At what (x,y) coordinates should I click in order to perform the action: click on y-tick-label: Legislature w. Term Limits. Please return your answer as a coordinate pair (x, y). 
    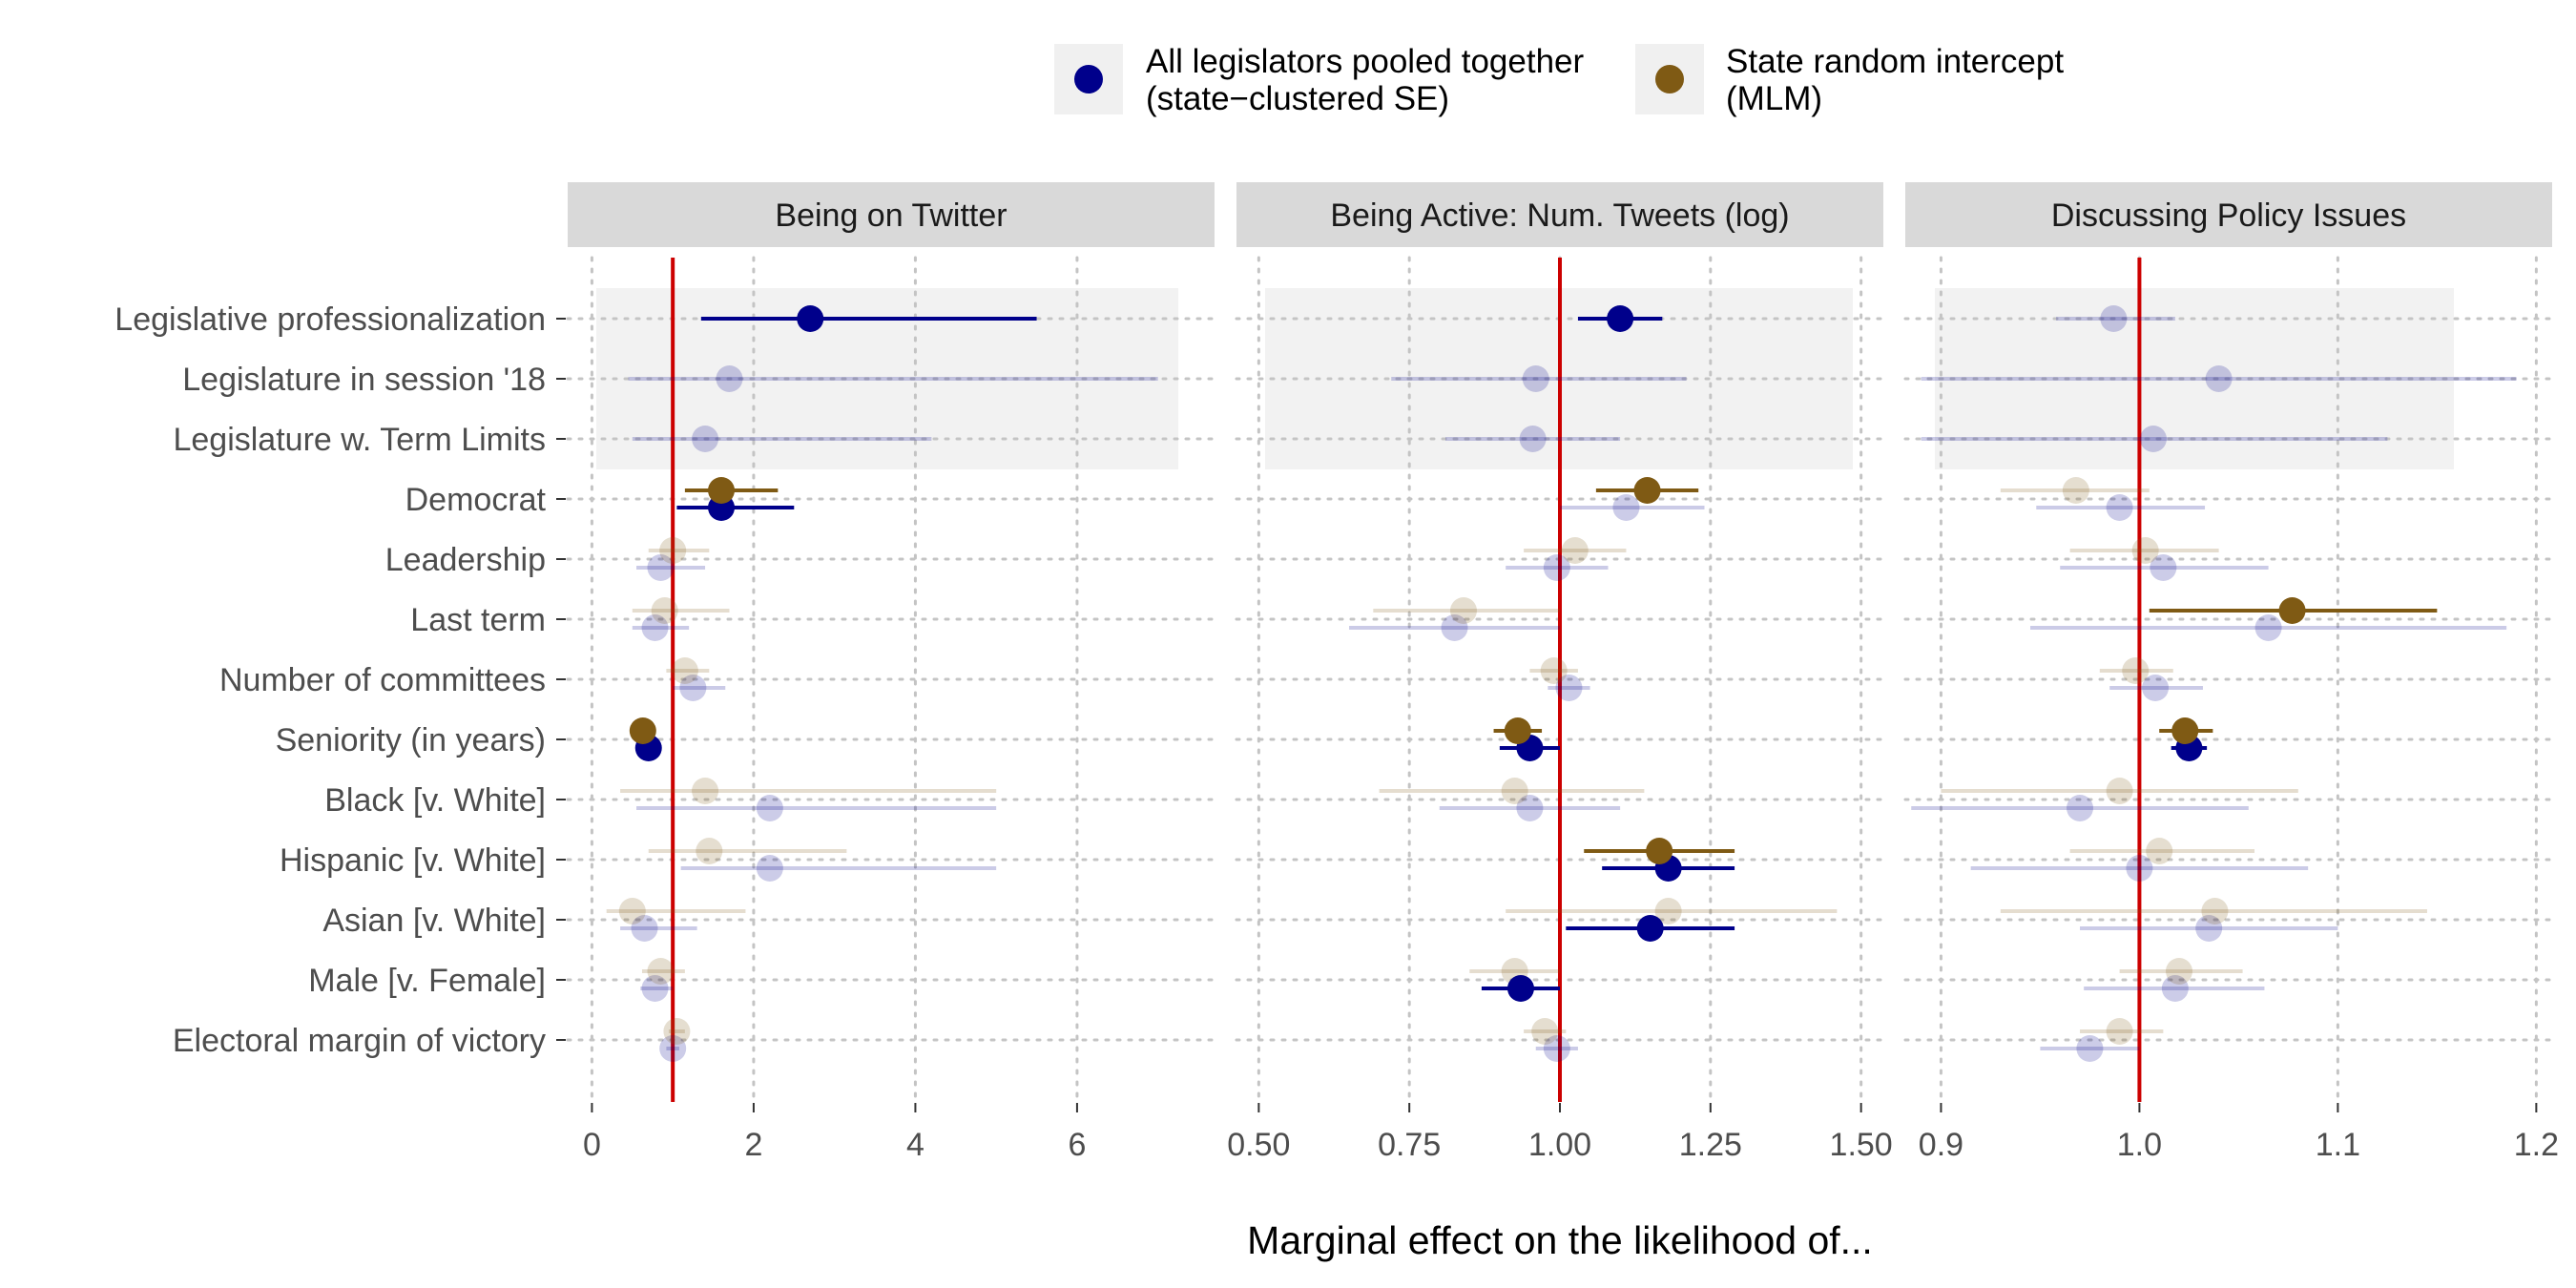
    Looking at the image, I should click on (359, 440).